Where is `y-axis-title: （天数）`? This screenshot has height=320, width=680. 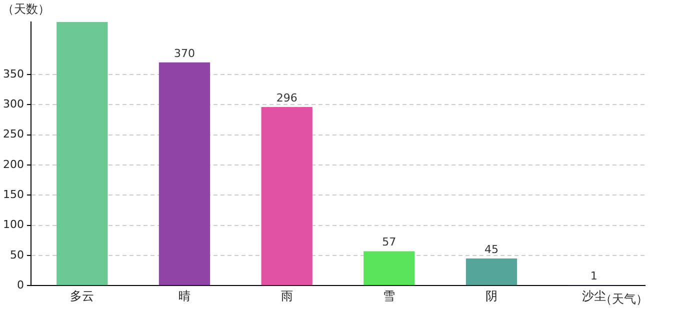
y-axis-title: （天数） is located at coordinates (26, 9).